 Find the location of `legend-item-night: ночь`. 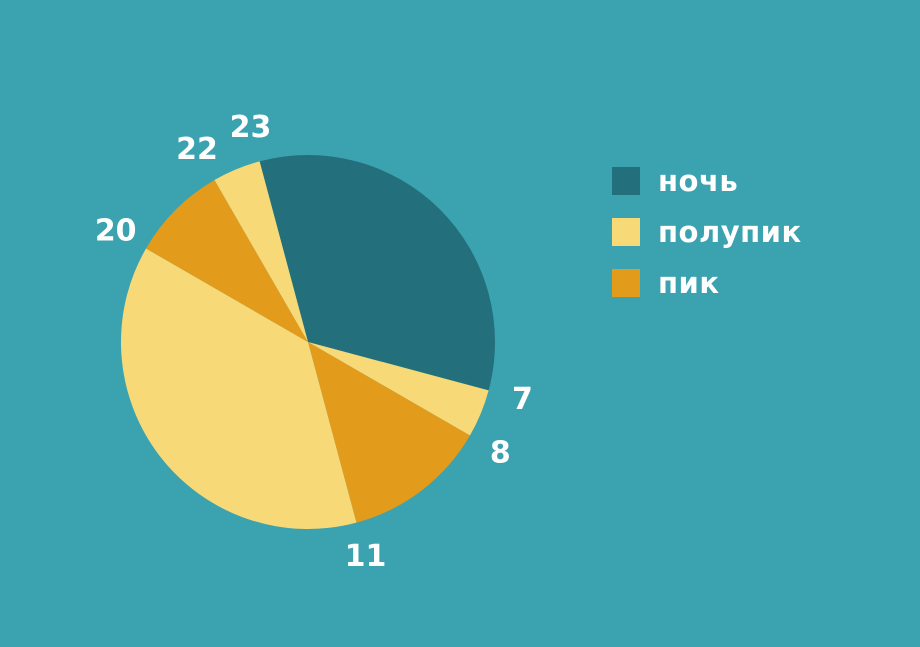

legend-item-night: ночь is located at coordinates (707, 180).